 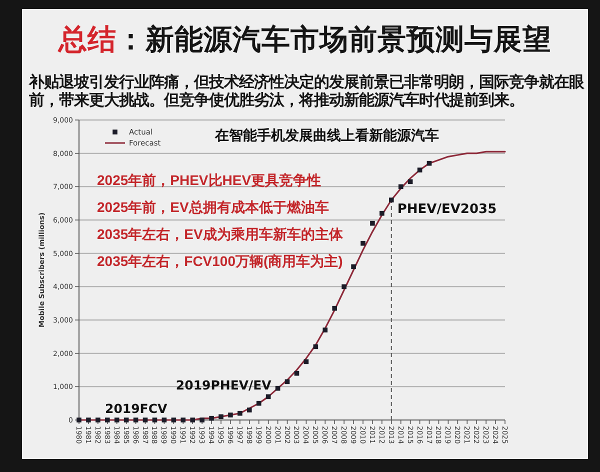 What do you see at coordinates (136, 408) in the screenshot?
I see `annotation: 2019FCV` at bounding box center [136, 408].